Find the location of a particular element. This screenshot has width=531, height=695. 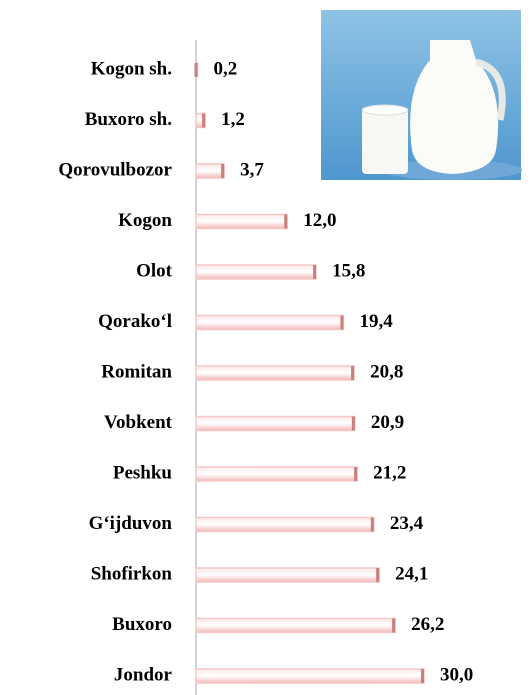

value-label: 12,0 is located at coordinates (319, 220).